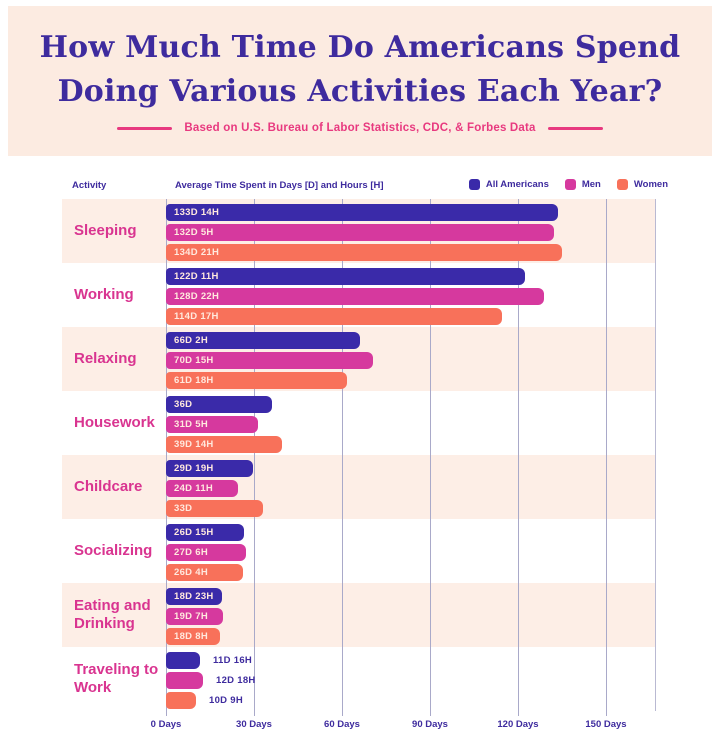 Image resolution: width=720 pixels, height=755 pixels. Describe the element at coordinates (256, 380) in the screenshot. I see `bar-women: 61D 18H` at that location.